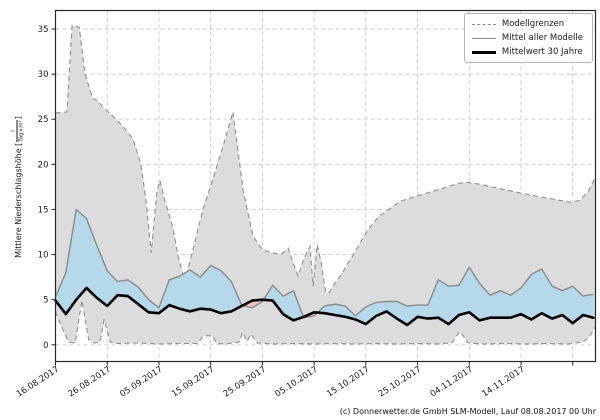 This screenshot has width=600, height=420. What do you see at coordinates (452, 382) in the screenshot?
I see `x-tick-label: 04.11.2017` at bounding box center [452, 382].